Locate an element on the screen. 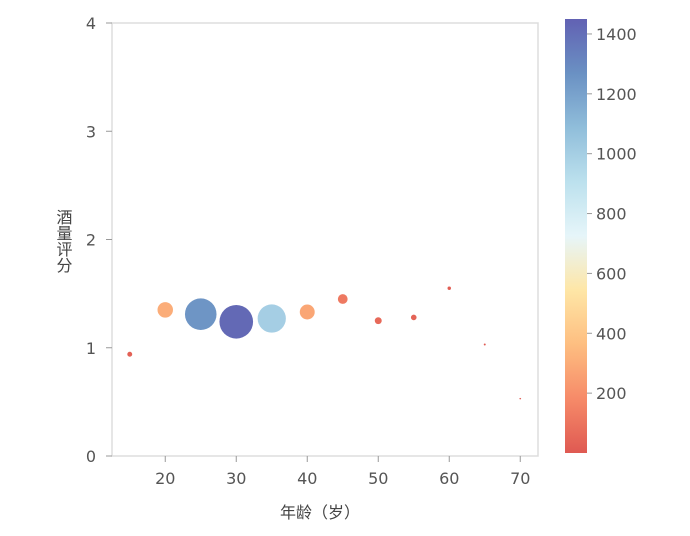 The width and height of the screenshot is (690, 536). colorbar-tick-label: 1200 is located at coordinates (616, 94).